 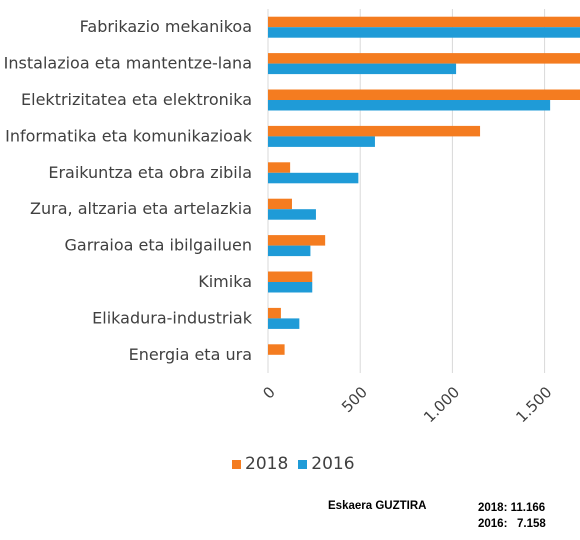 I want to click on category-label: Fabrikazio mekanikoa, so click(x=166, y=26).